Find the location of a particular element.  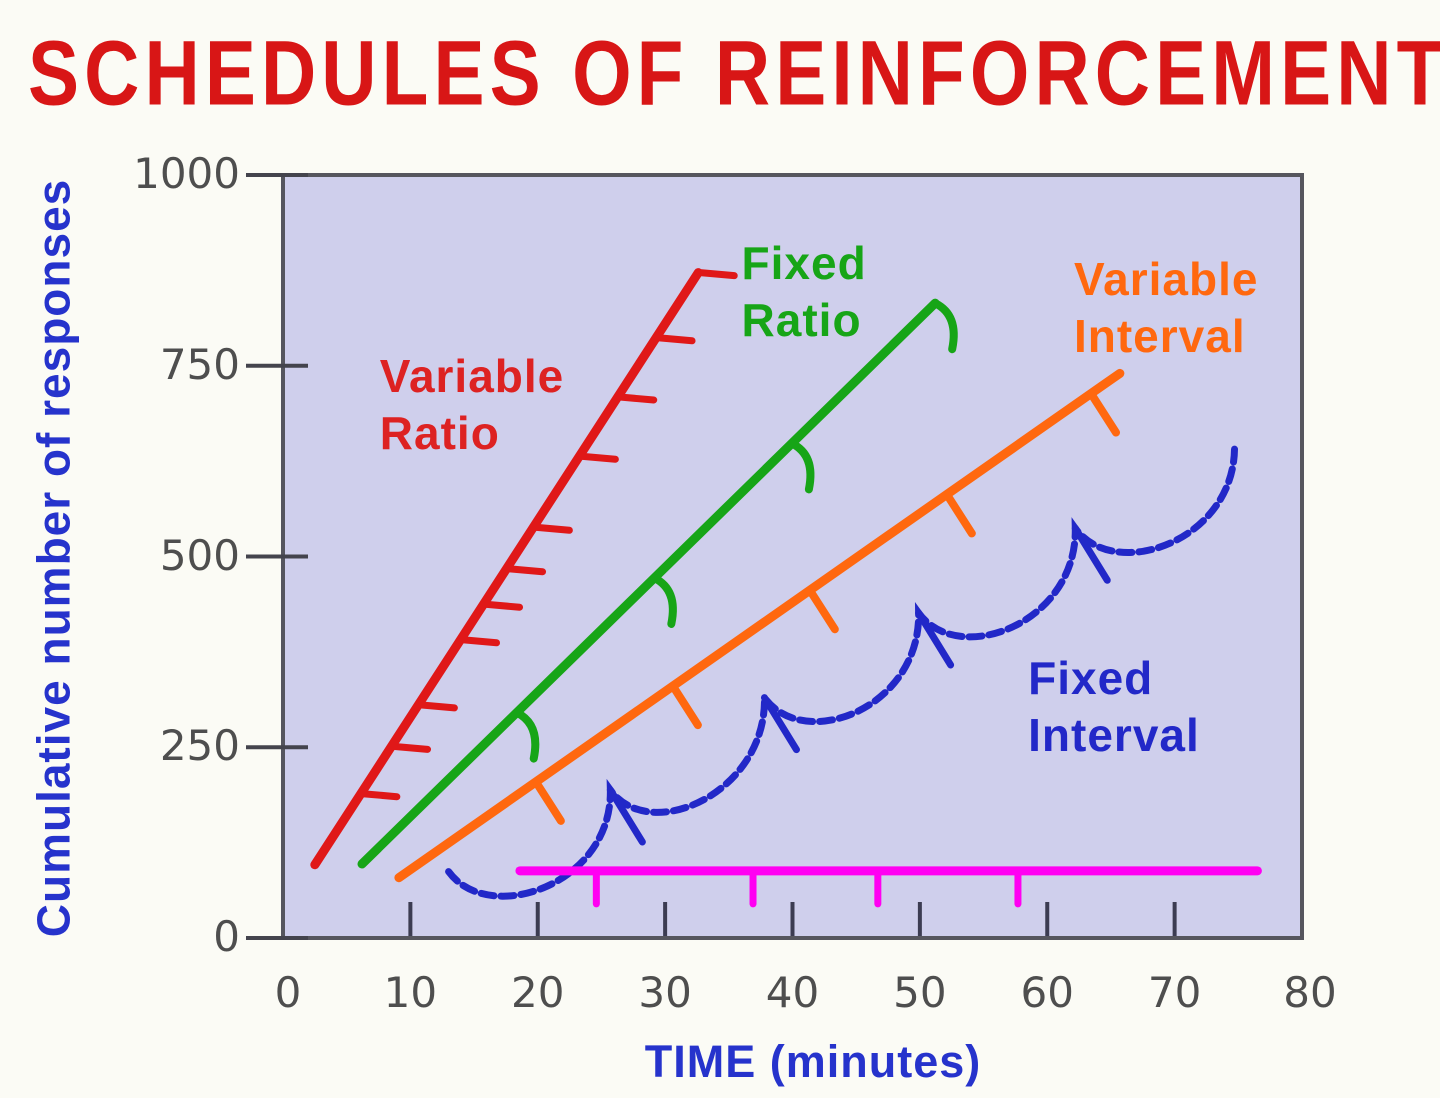

x-axis-title: TIME (minutes) is located at coordinates (813, 1061).